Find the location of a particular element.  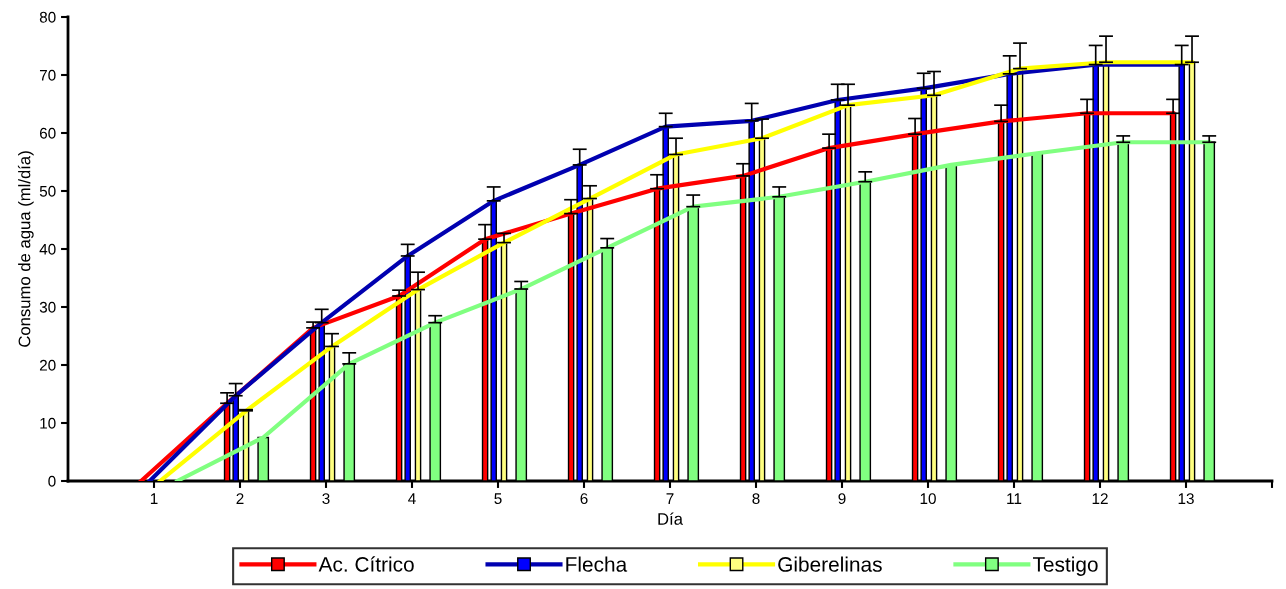

x-tick-label: 6 is located at coordinates (584, 499).